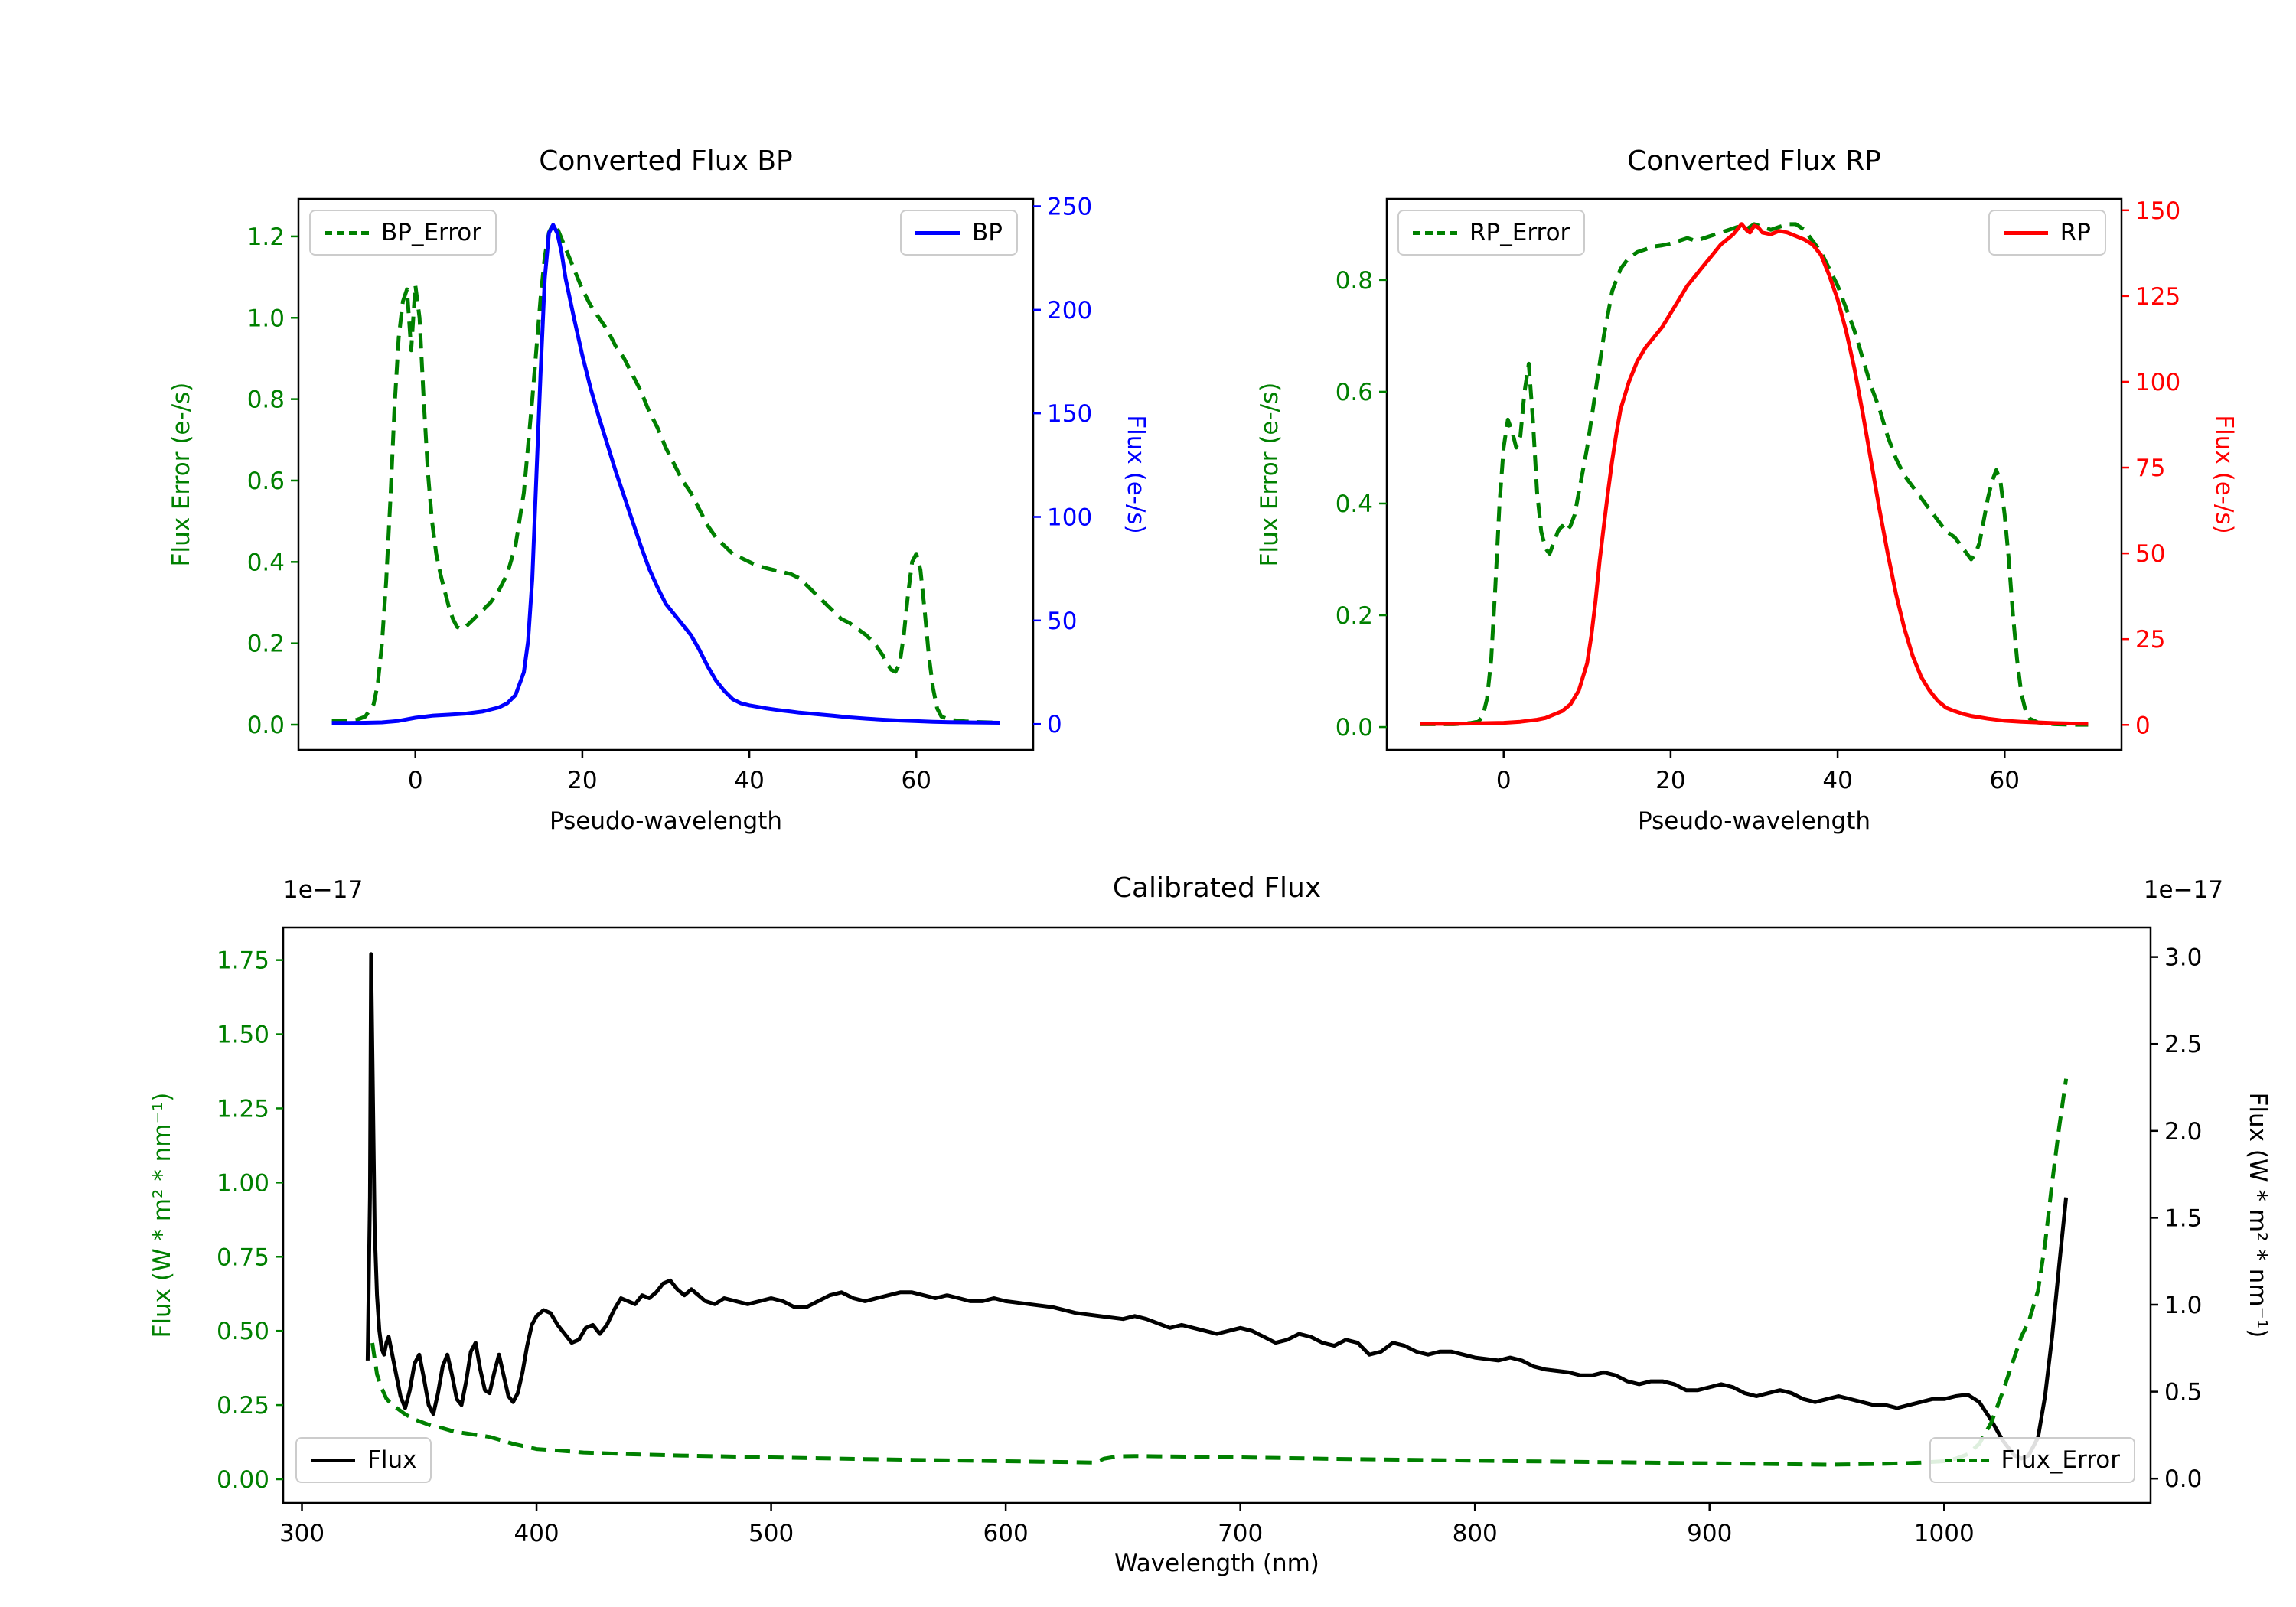  What do you see at coordinates (243, 961) in the screenshot?
I see `svg-text: 1.75` at bounding box center [243, 961].